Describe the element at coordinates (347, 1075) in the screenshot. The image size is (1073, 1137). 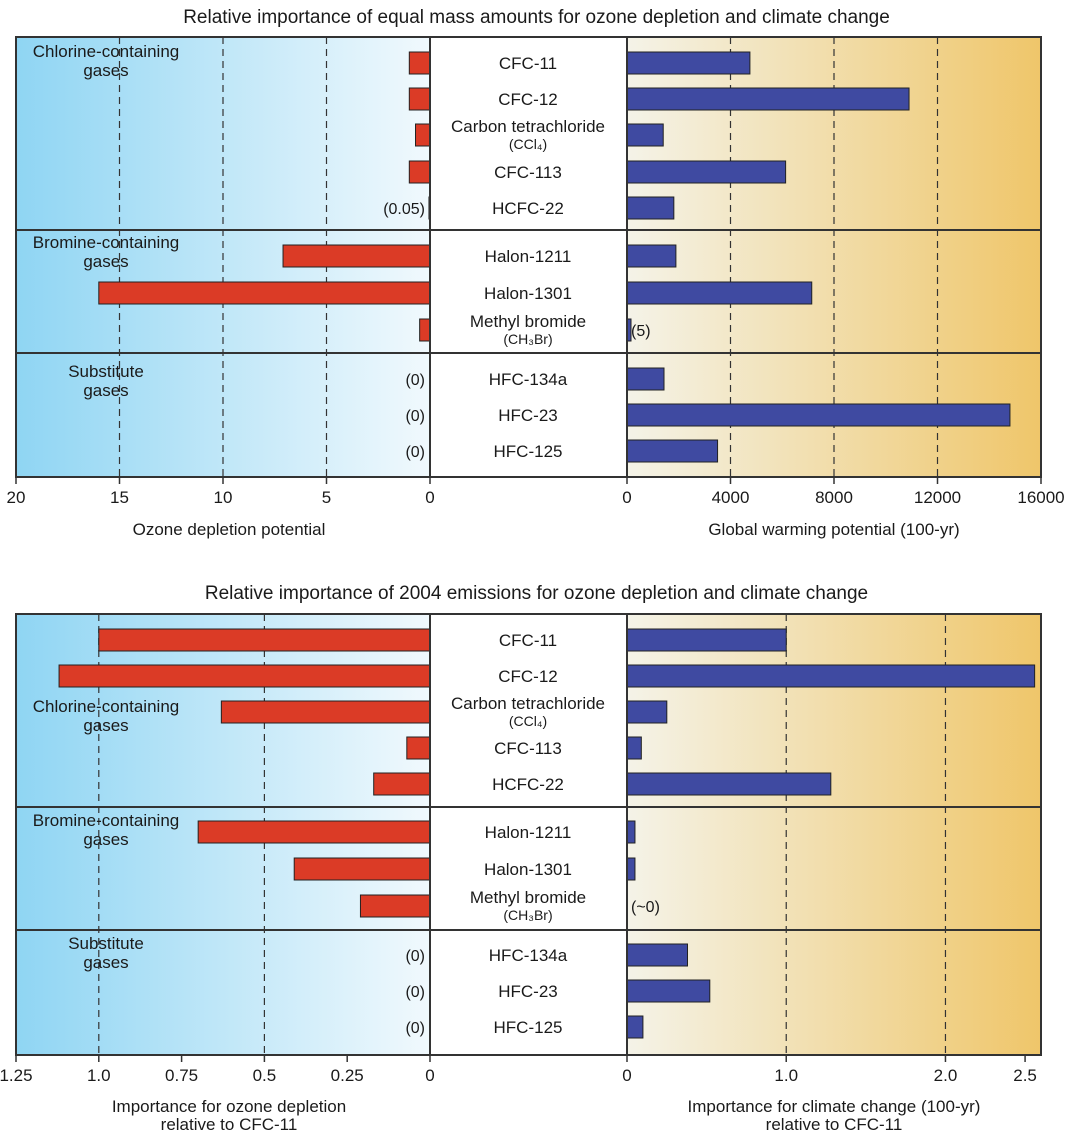
I see `ozone-tick-label: 0.25` at that location.